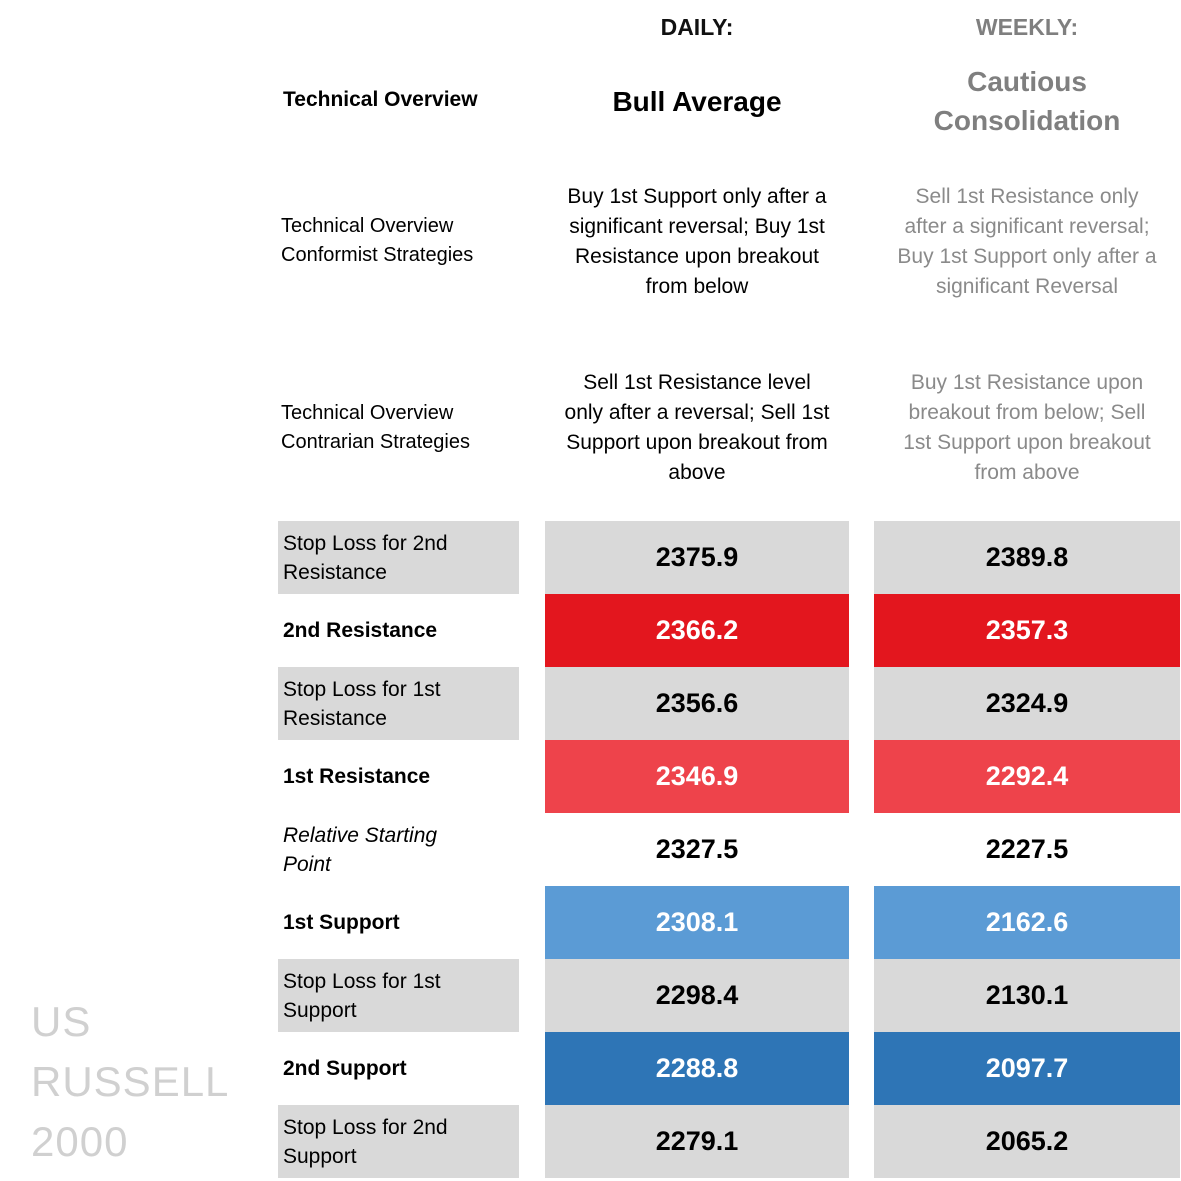 The height and width of the screenshot is (1181, 1181). What do you see at coordinates (1027, 27) in the screenshot?
I see `weekly-header: WEEKLY:` at bounding box center [1027, 27].